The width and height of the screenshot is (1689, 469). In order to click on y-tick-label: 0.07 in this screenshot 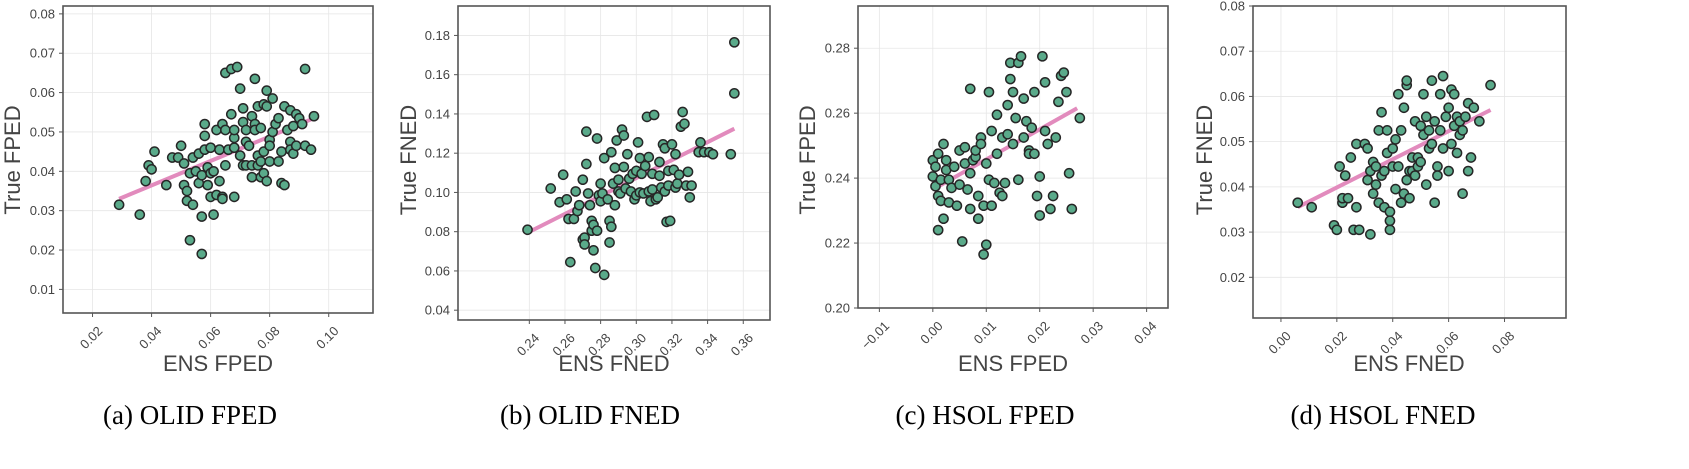, I will do `click(1232, 51)`.